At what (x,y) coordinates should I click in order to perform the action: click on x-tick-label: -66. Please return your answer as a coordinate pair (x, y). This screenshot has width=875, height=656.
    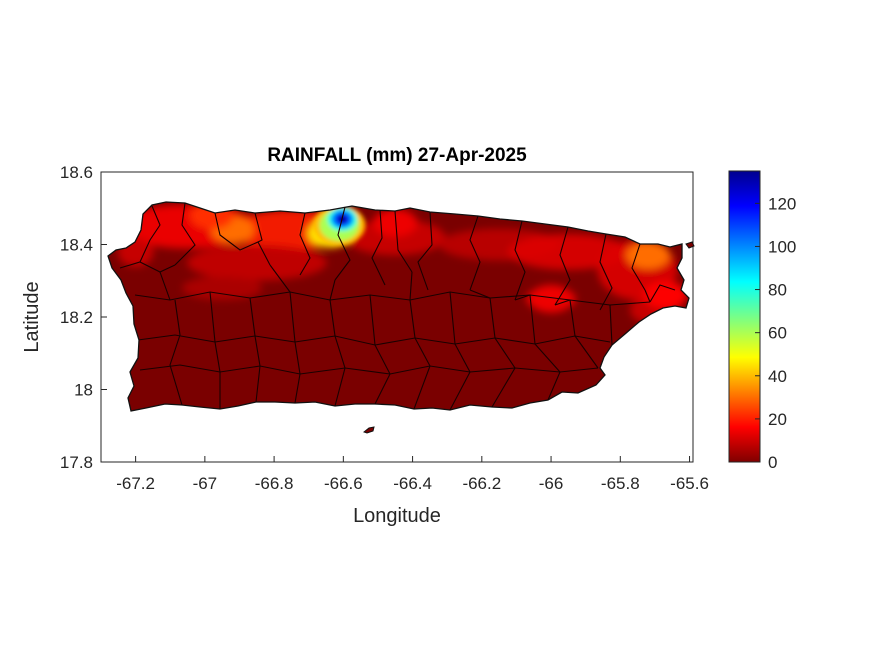
    Looking at the image, I should click on (551, 483).